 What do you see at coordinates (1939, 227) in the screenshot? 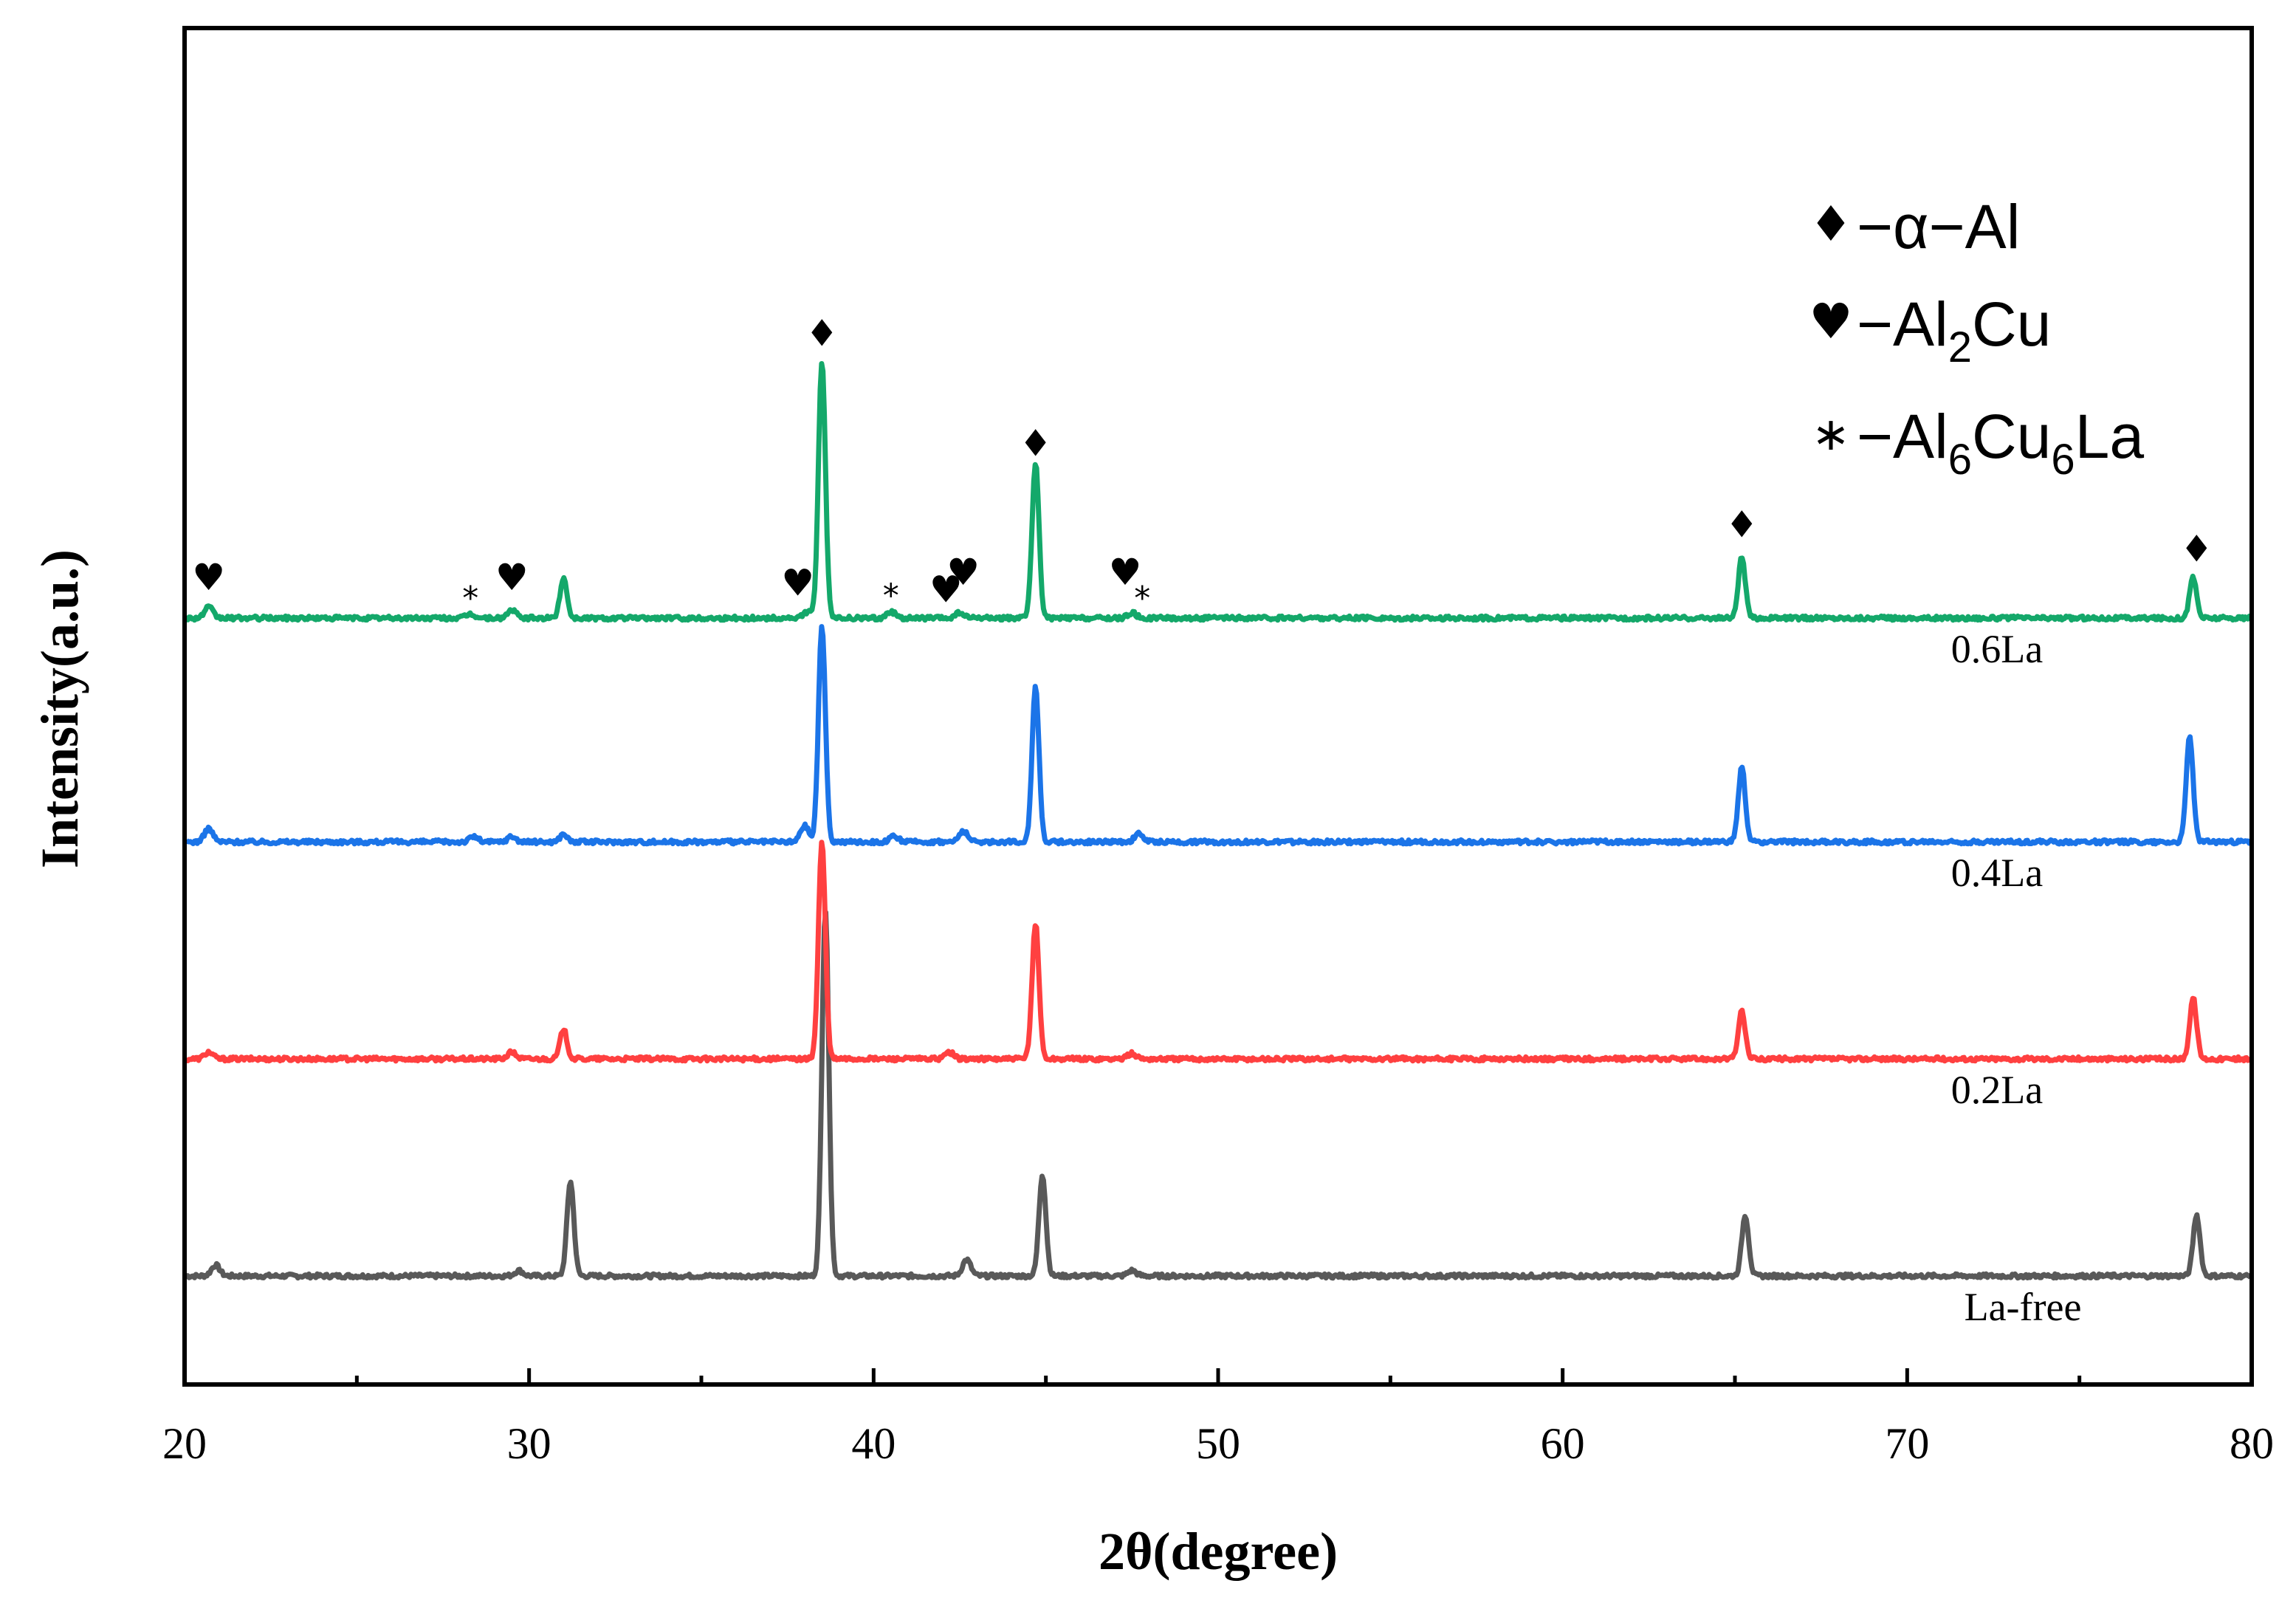
I see `legend-label: −α−Al` at bounding box center [1939, 227].